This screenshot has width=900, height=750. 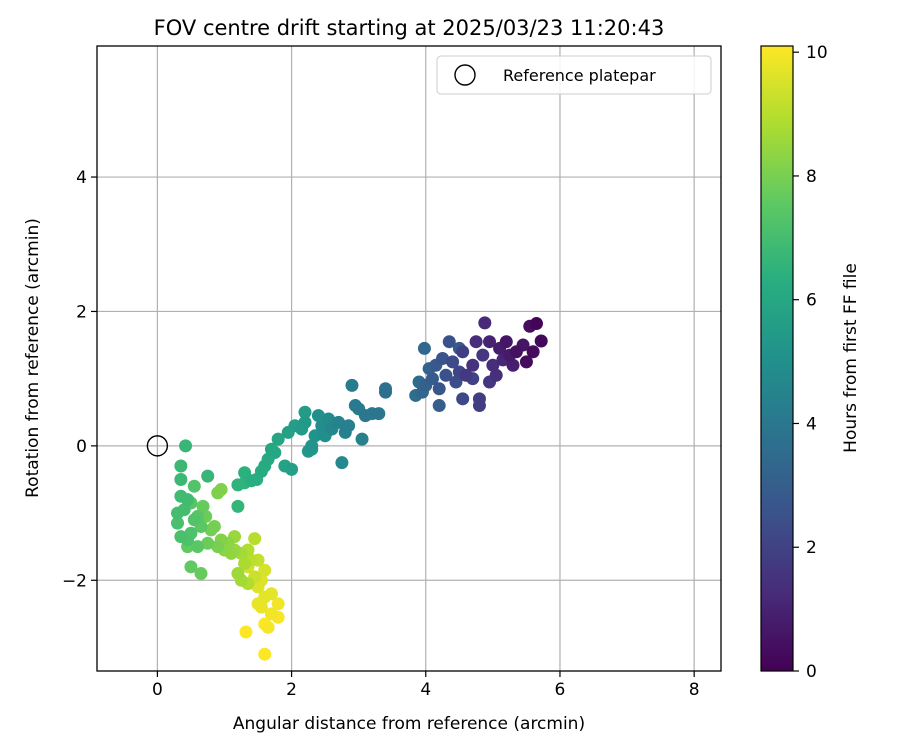 I want to click on x-tick-label: 2, so click(x=291, y=690).